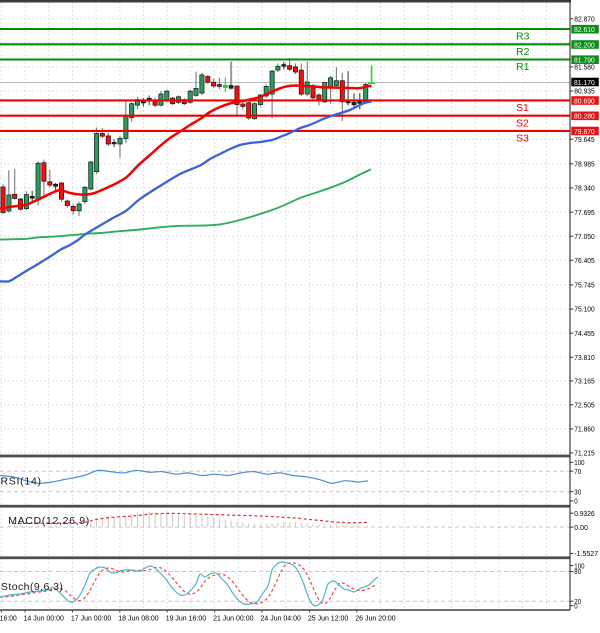 The height and width of the screenshot is (633, 600). Describe the element at coordinates (522, 124) in the screenshot. I see `svg-text: S2` at that location.